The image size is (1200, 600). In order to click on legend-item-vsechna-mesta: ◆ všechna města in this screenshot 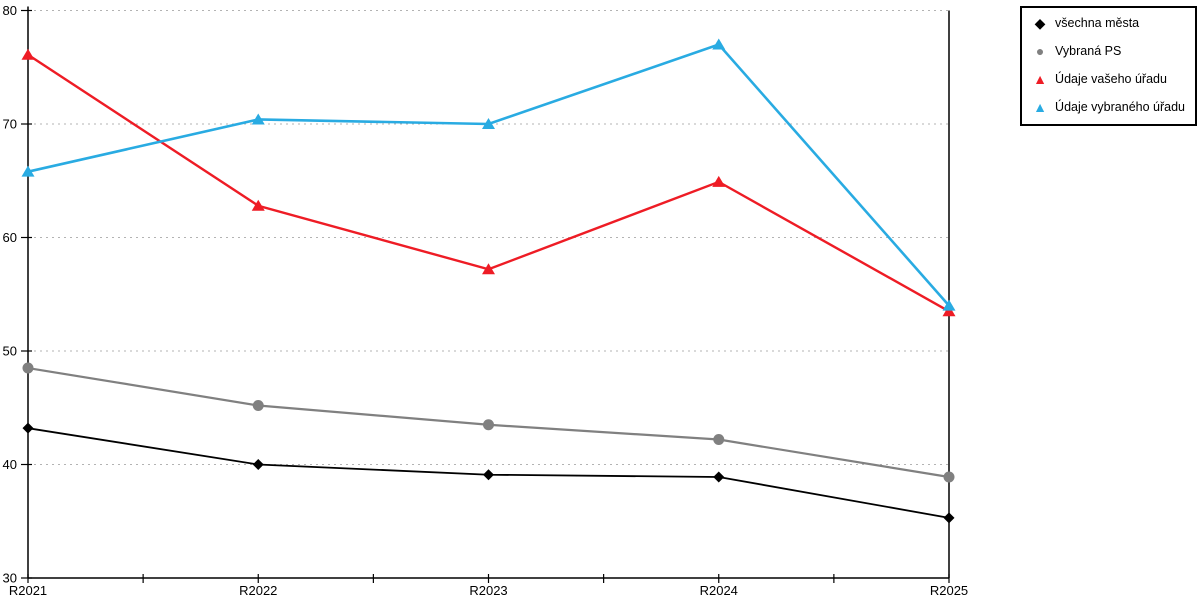, I will do `click(1108, 23)`.